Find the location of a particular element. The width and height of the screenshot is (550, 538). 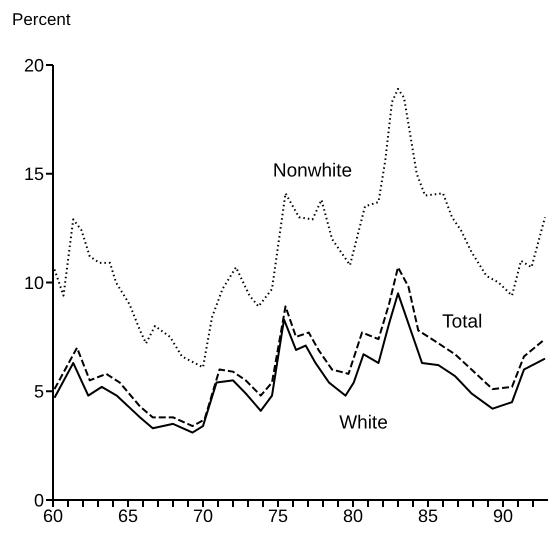

x-tick-label: 60 is located at coordinates (53, 516).